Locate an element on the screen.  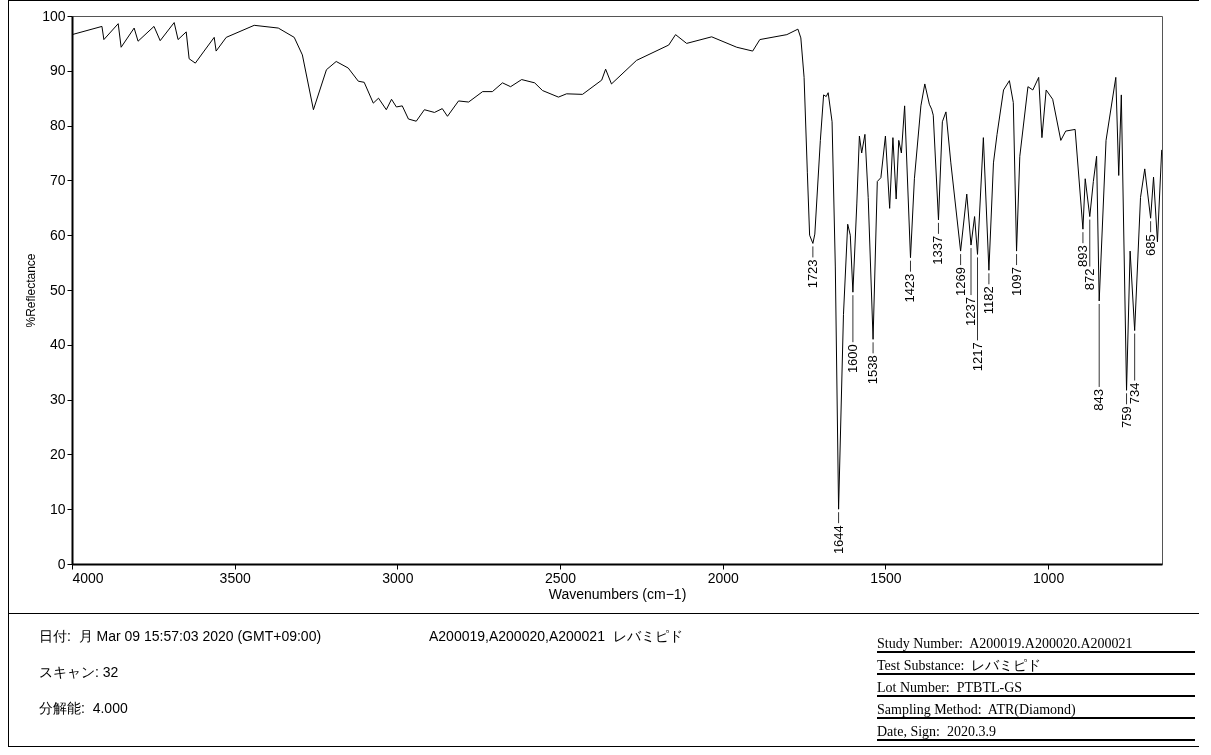
x-tick-label: 2500 is located at coordinates (560, 577).